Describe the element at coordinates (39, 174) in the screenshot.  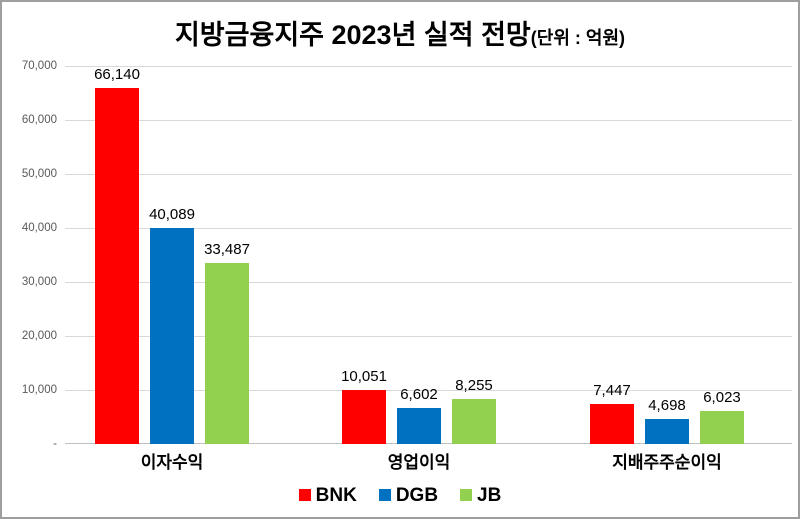
I see `y-axis-tick-label: 50,000` at that location.